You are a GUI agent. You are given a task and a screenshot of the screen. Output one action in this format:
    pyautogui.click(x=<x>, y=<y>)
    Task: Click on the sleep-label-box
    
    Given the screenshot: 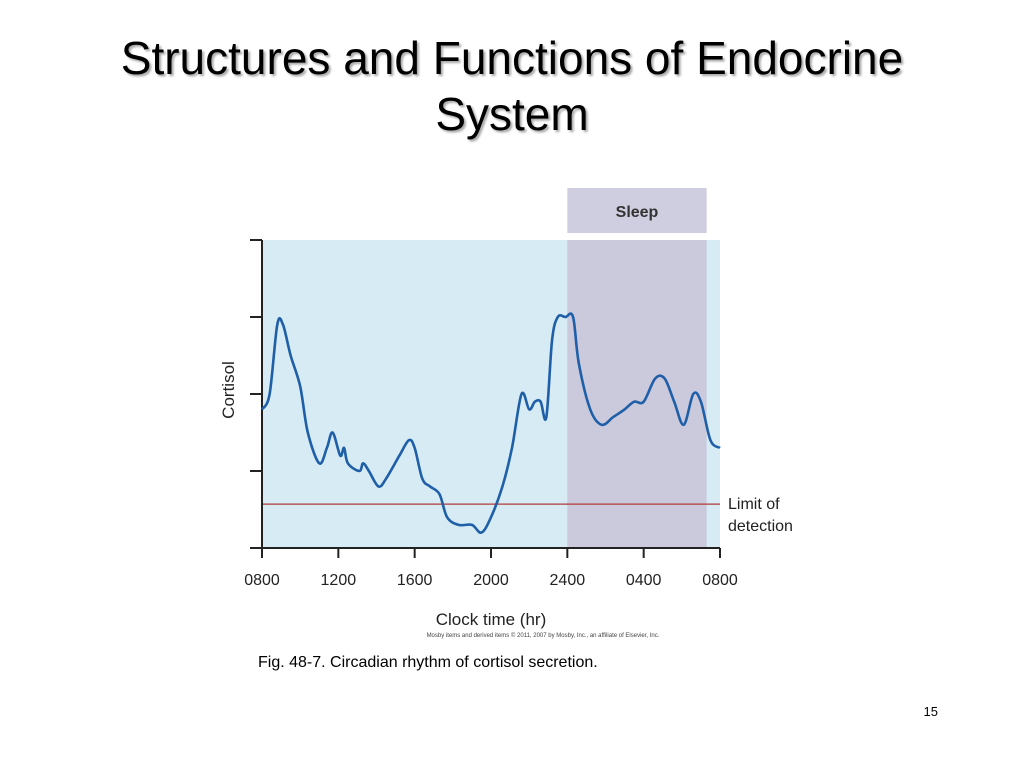 What is the action you would take?
    pyautogui.click(x=637, y=210)
    